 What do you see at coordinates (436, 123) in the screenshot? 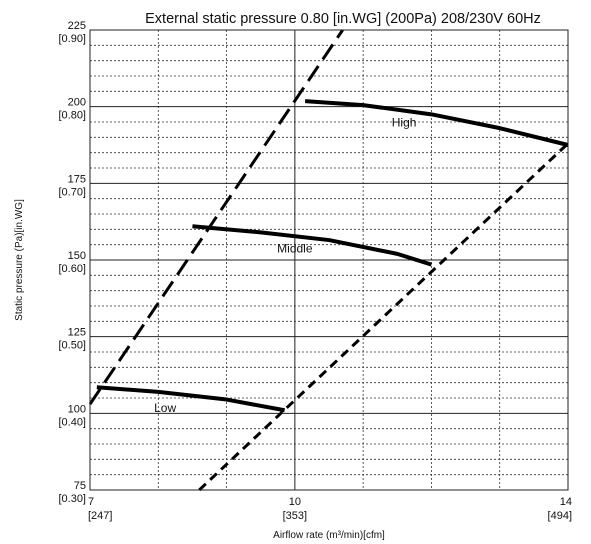
I see `series-line-high` at bounding box center [436, 123].